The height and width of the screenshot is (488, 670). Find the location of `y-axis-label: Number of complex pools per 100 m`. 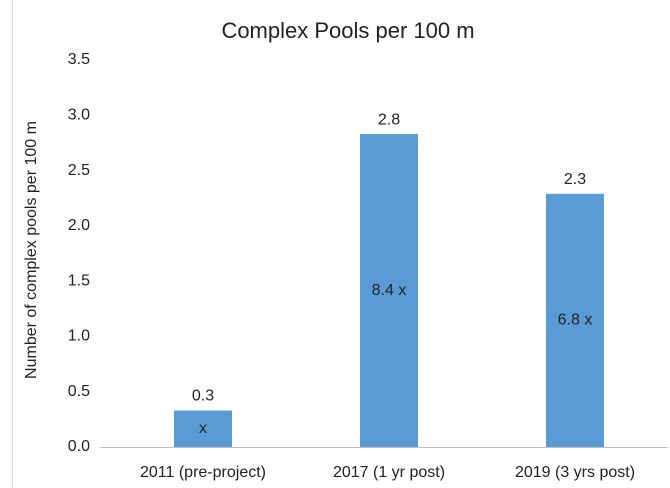

y-axis-label: Number of complex pools per 100 m is located at coordinates (31, 250).